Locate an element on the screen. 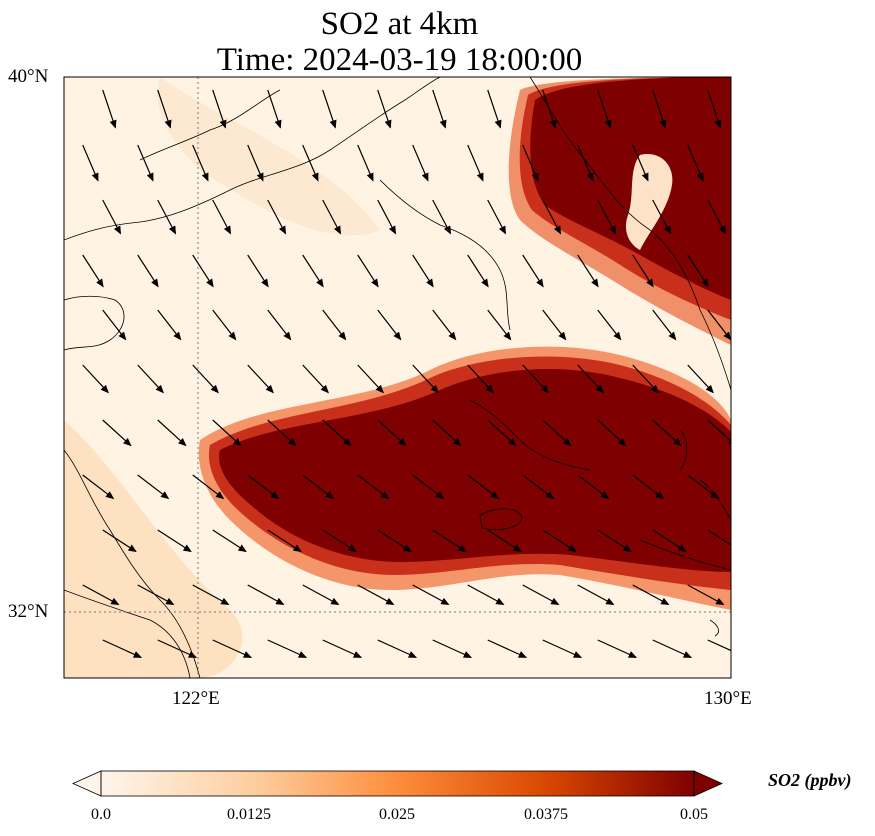 The image size is (875, 836). colorbar-tick: 0.0125 is located at coordinates (249, 814).